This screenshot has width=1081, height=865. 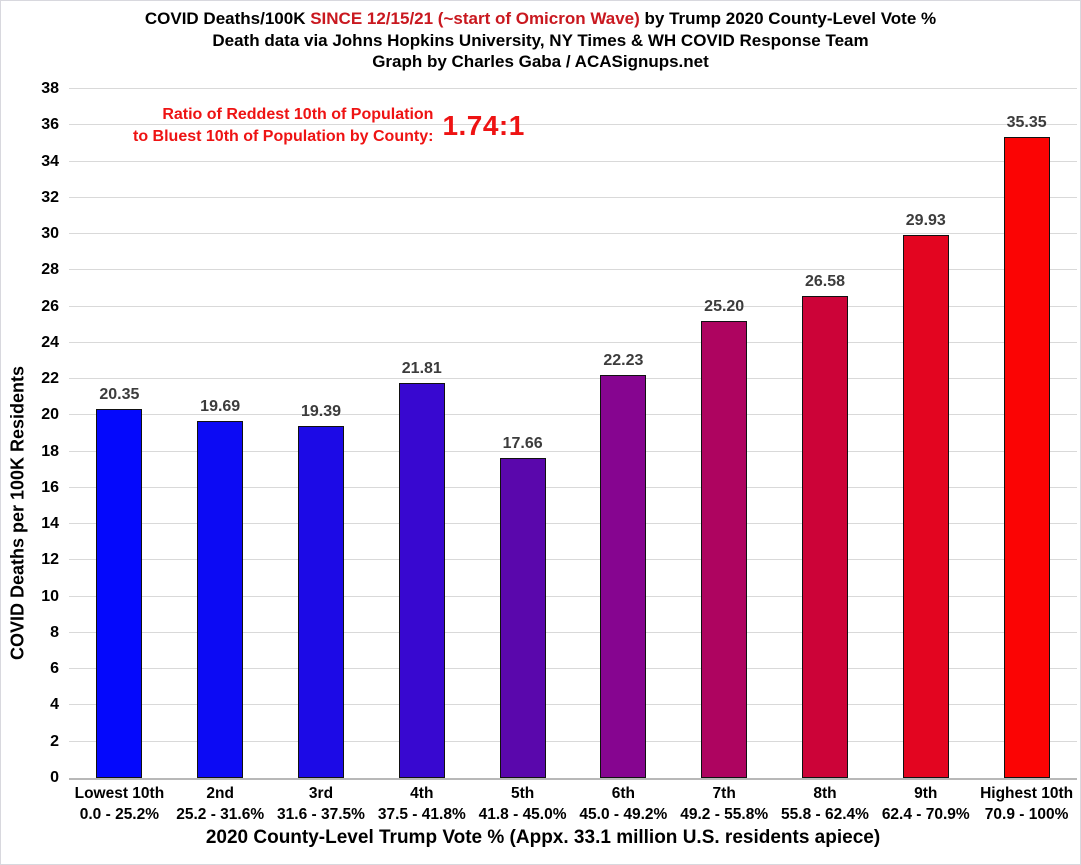 I want to click on x-category-5: 5th 41.8 - 45.0%, so click(x=522, y=804).